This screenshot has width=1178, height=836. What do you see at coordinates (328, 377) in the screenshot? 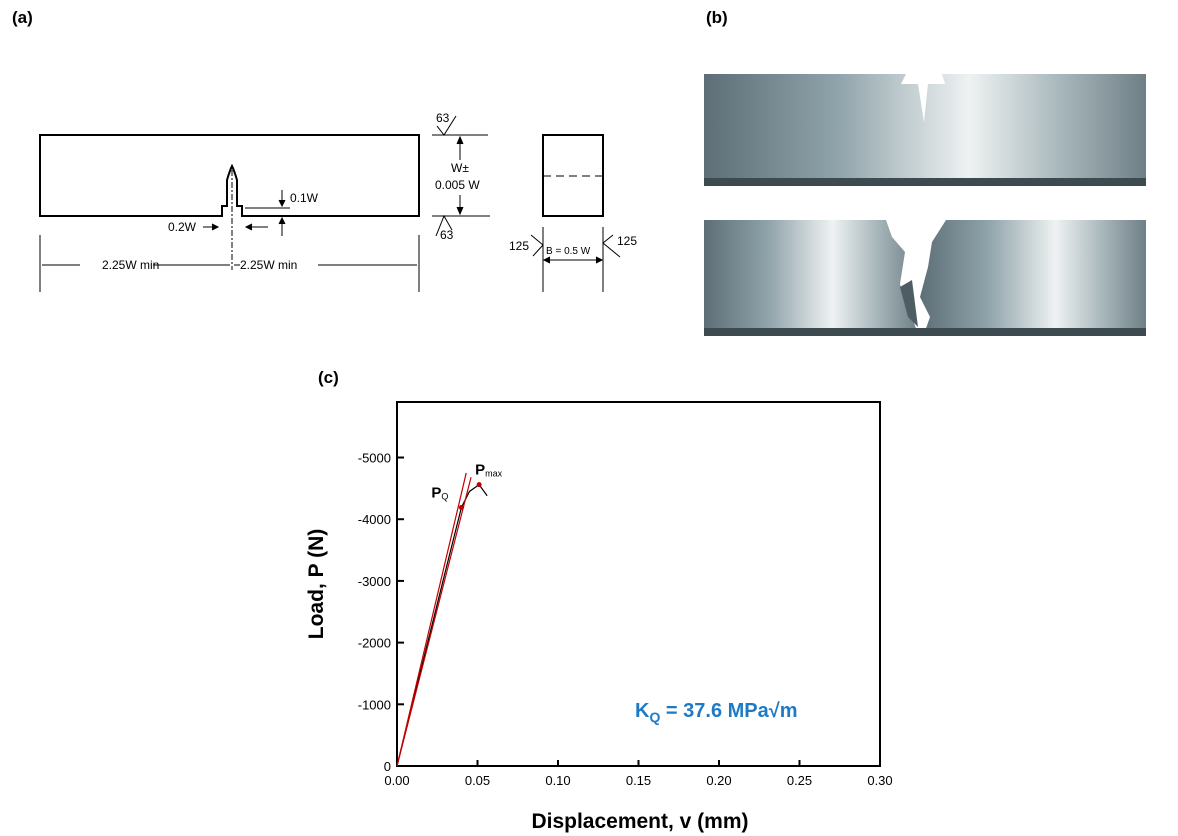
I see `panel-label-c: (c)` at bounding box center [328, 377].